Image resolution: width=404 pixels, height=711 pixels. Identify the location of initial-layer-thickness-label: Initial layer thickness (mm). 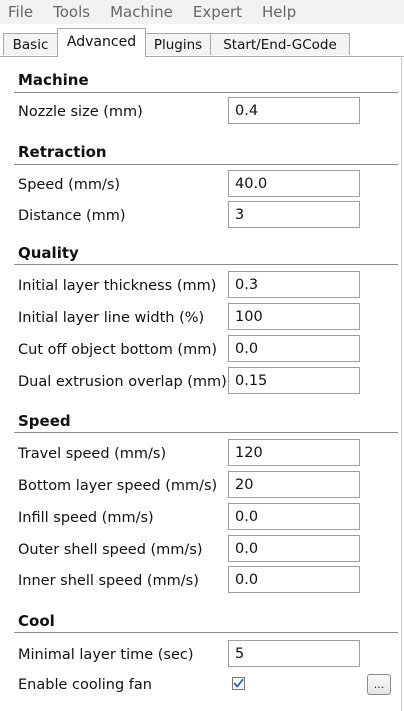
(117, 286).